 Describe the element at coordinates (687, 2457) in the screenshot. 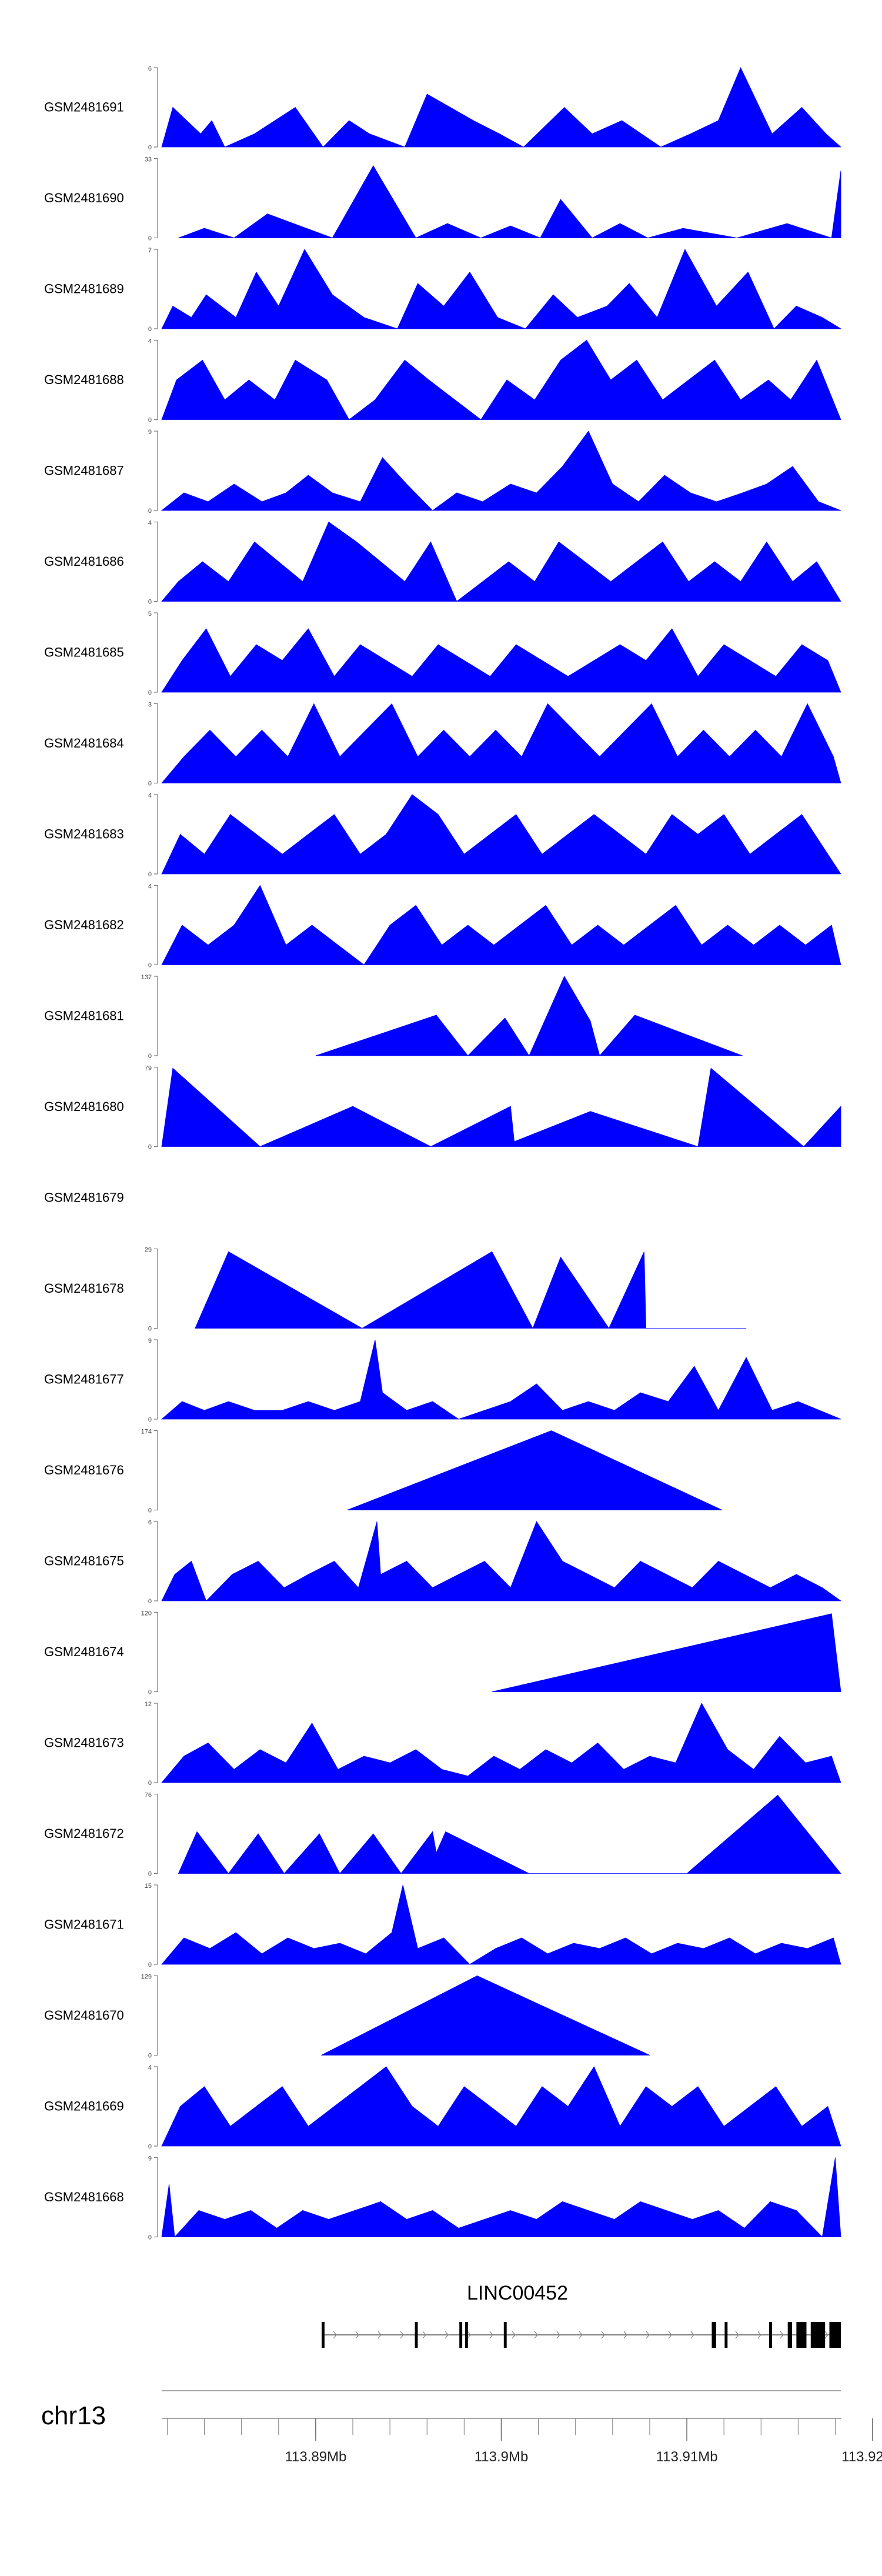

I see `axis-tick-label: 113.91Mb` at that location.